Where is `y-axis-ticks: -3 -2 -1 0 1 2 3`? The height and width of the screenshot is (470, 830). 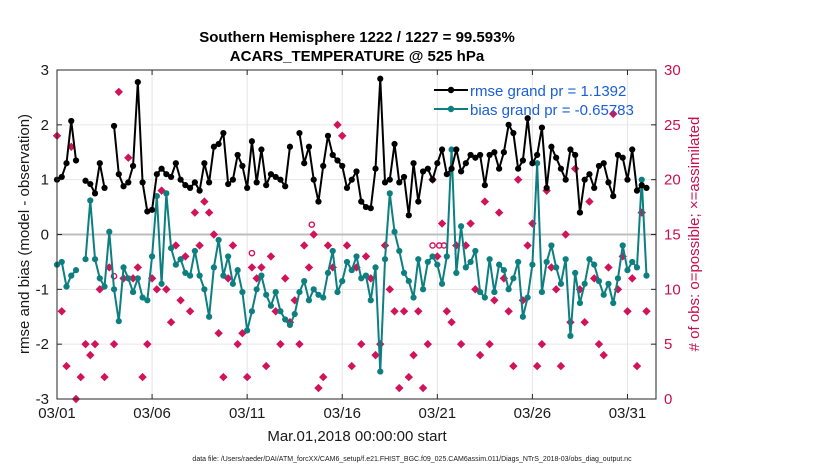
y-axis-ticks: -3 -2 -1 0 1 2 3 is located at coordinates (49, 235).